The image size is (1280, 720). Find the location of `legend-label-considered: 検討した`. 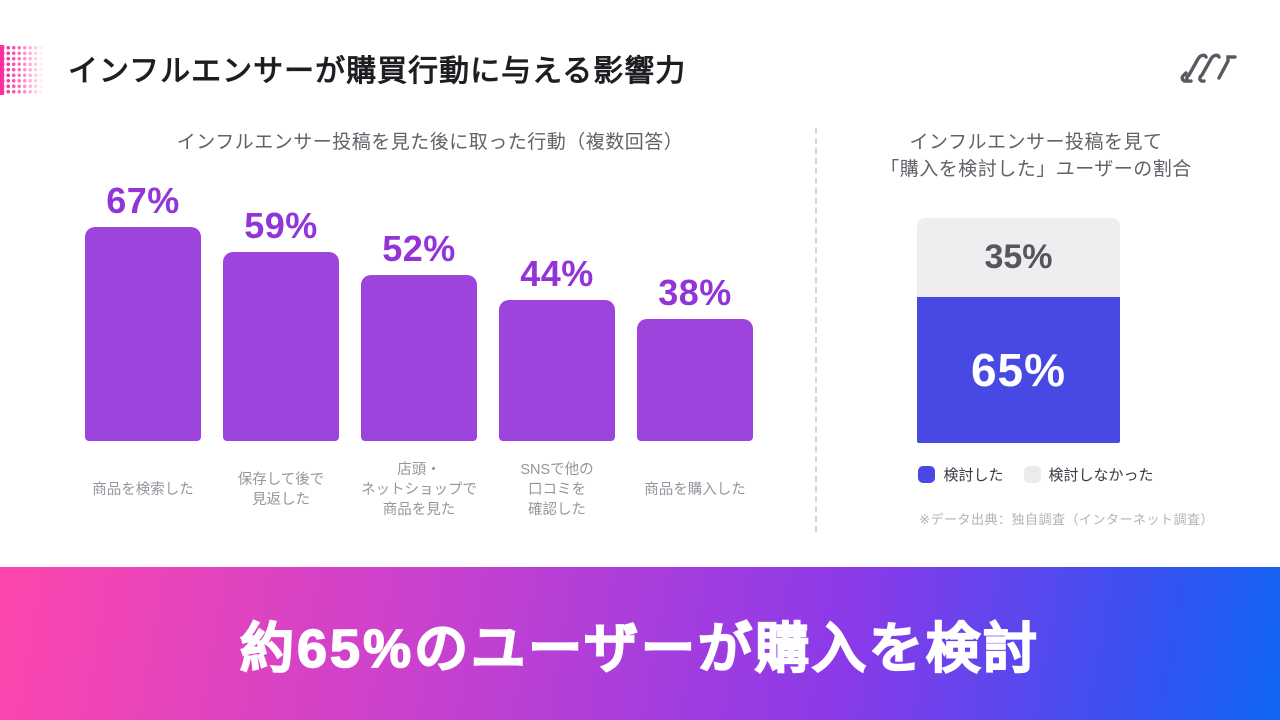

legend-label-considered: 検討した is located at coordinates (973, 475).